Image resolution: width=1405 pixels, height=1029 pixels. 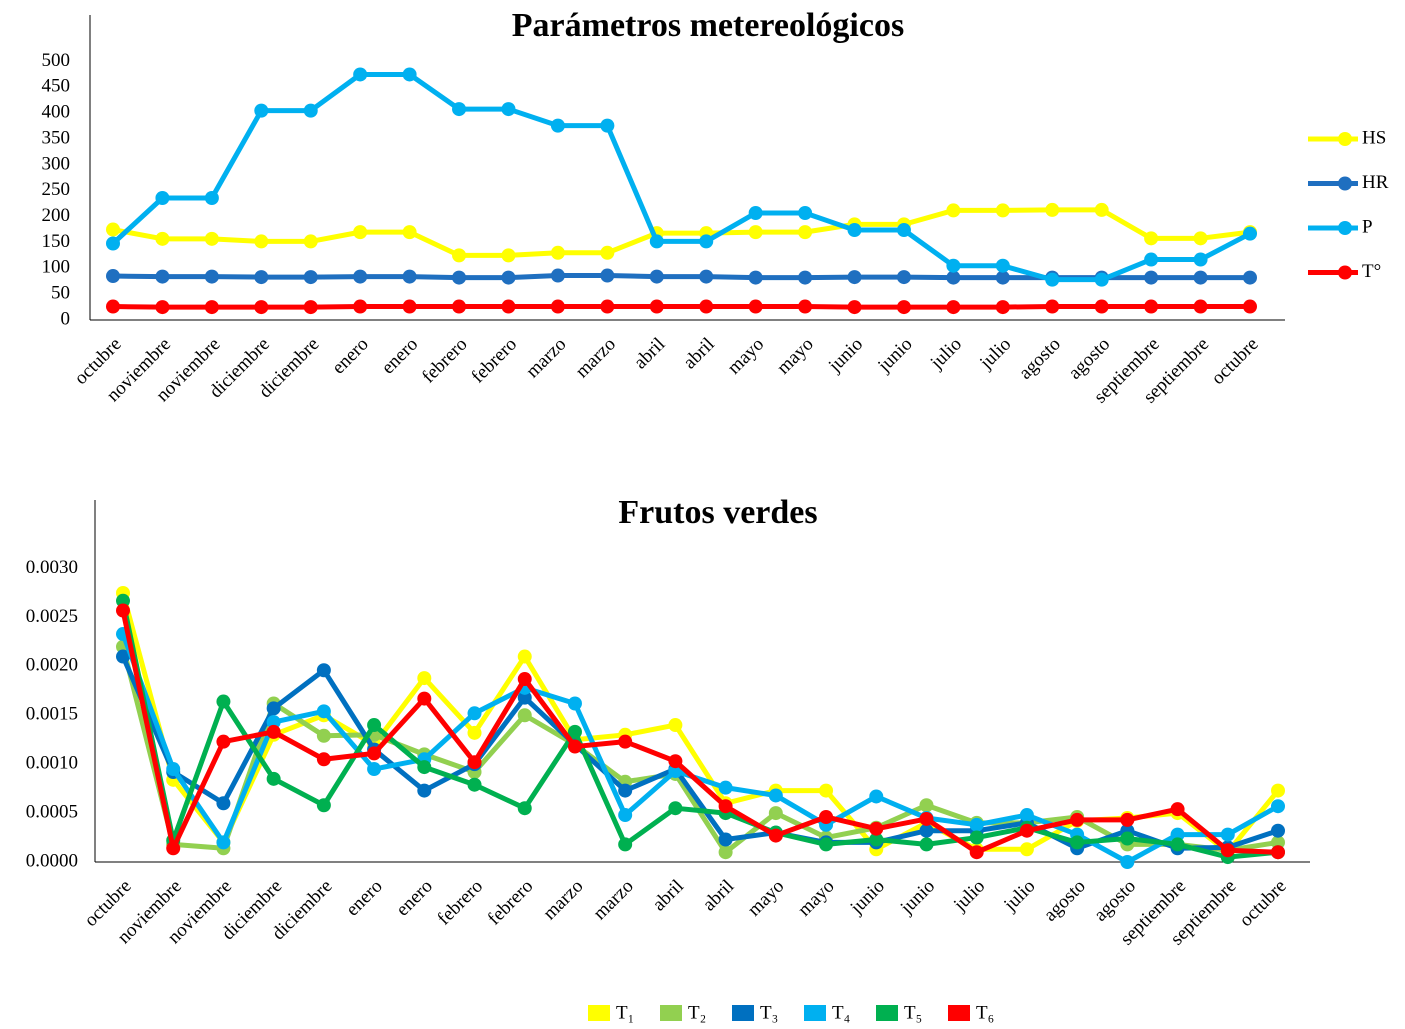 What do you see at coordinates (708, 25) in the screenshot?
I see `chart-title: Parámetros metereológicos` at bounding box center [708, 25].